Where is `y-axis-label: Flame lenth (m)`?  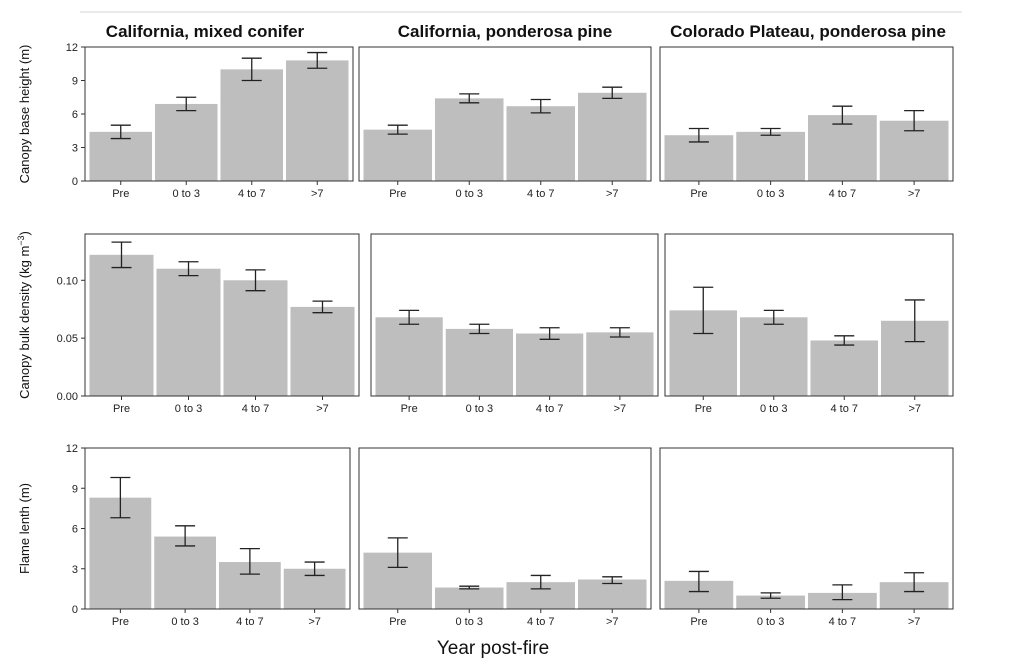 y-axis-label: Flame lenth (m) is located at coordinates (24, 528).